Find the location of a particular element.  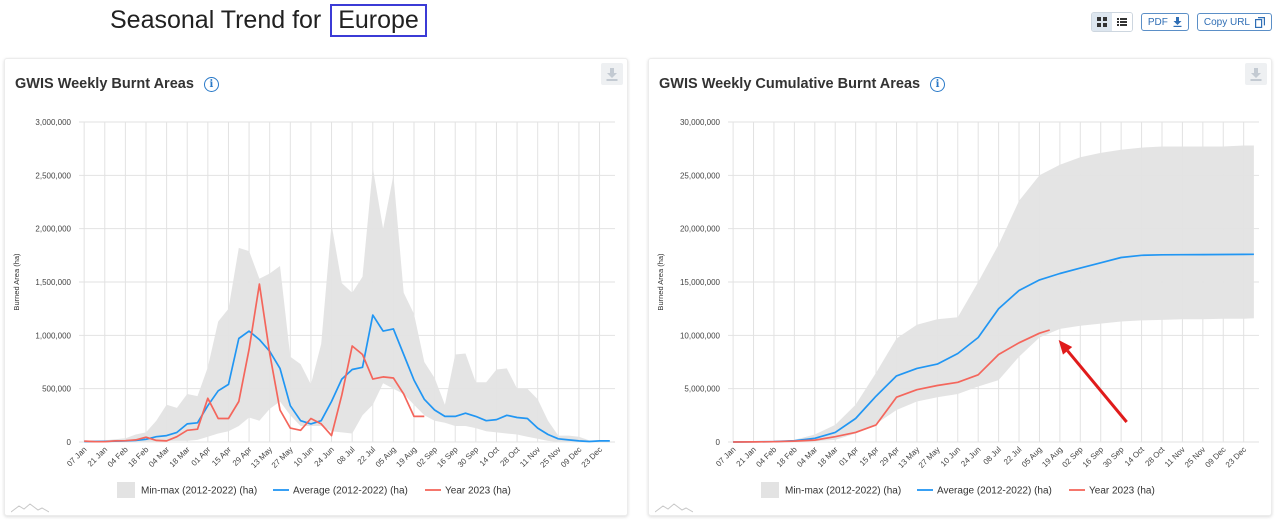

chart-title-text: GWIS Weekly Cumulative Burnt Areas is located at coordinates (790, 84).